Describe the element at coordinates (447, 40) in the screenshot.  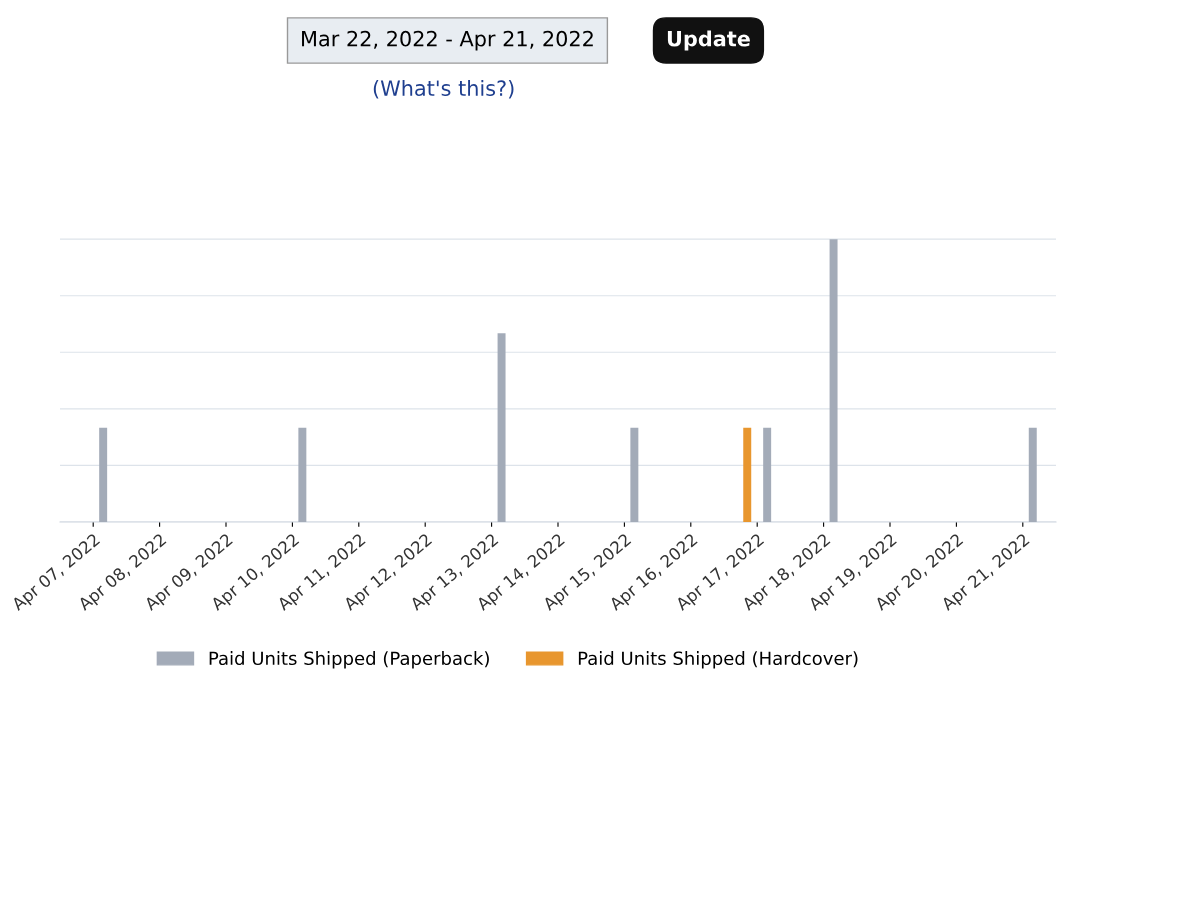
I see `text: Mar 22, 2022 - Apr 21, 2022` at that location.